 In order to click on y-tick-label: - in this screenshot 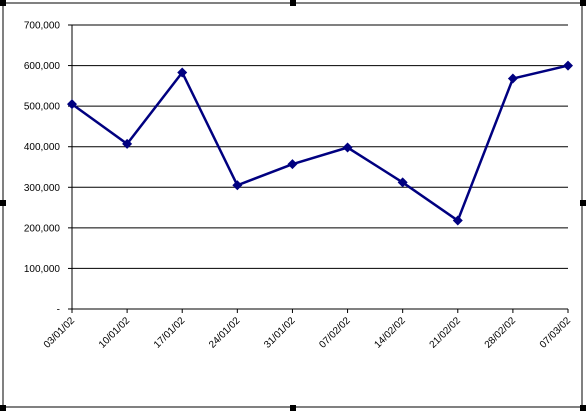, I will do `click(58, 310)`.